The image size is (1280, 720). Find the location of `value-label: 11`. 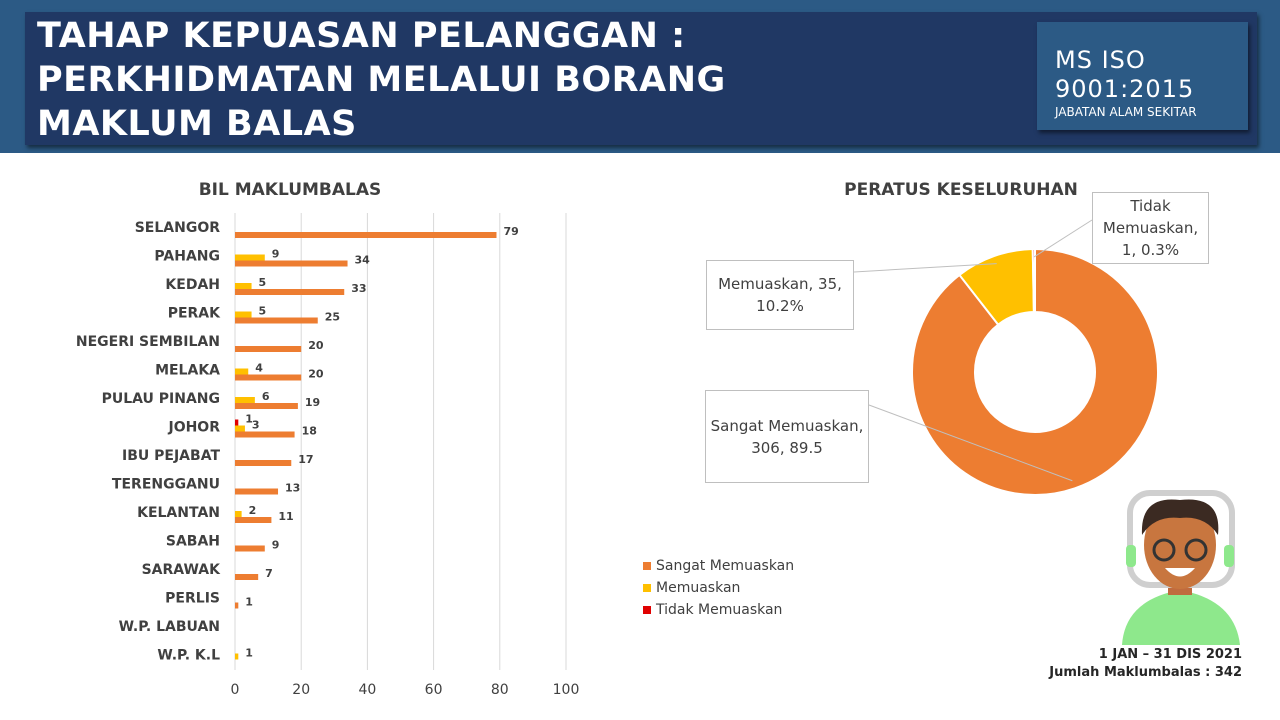

value-label: 11 is located at coordinates (285, 516).